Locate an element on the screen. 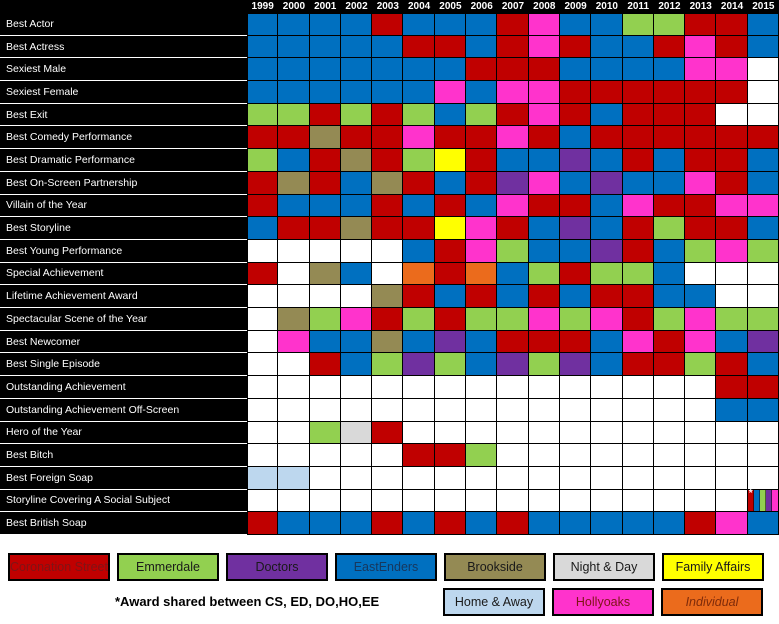  year-header-2001: 2001 is located at coordinates (325, 6).